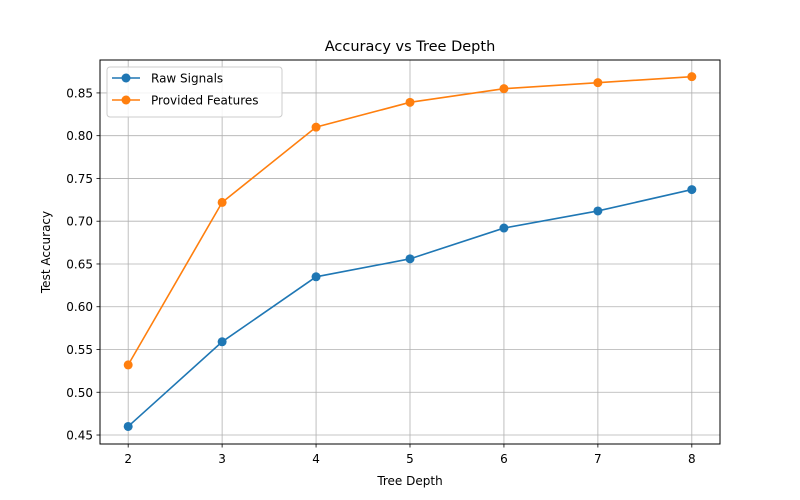 The image size is (800, 500). What do you see at coordinates (187, 79) in the screenshot?
I see `legend-label-raw-signals: Raw Signals` at bounding box center [187, 79].